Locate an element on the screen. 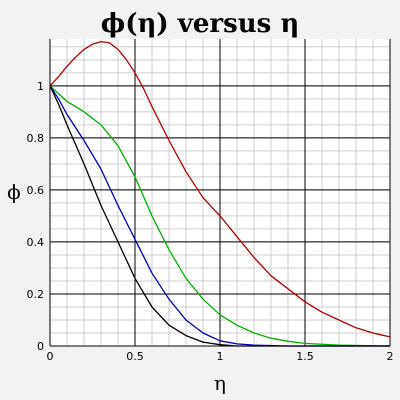 The width and height of the screenshot is (400, 400). x-tick-label: 1 is located at coordinates (220, 356).